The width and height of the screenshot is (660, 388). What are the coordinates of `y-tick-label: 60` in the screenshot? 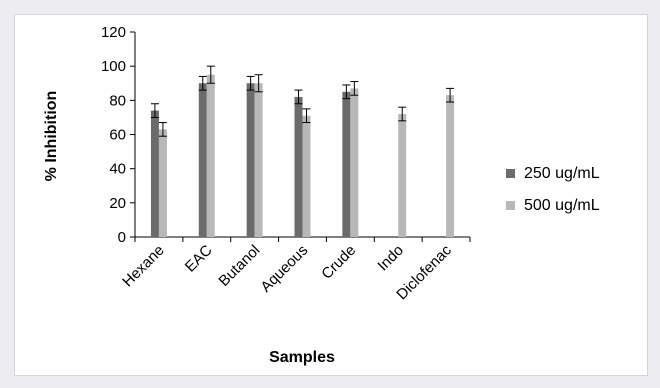 It's located at (117, 135).